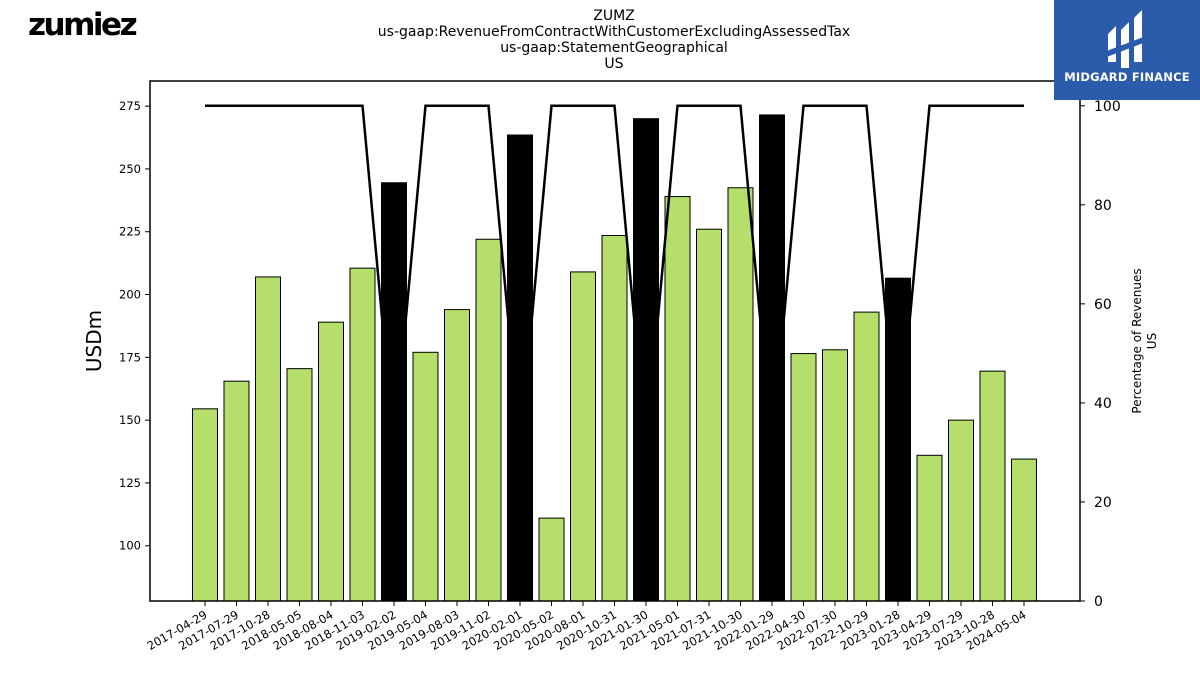  What do you see at coordinates (134, 326) in the screenshot?
I see `y-axis-left-ticks: 100 125 150 175 200 225 250 275` at bounding box center [134, 326].